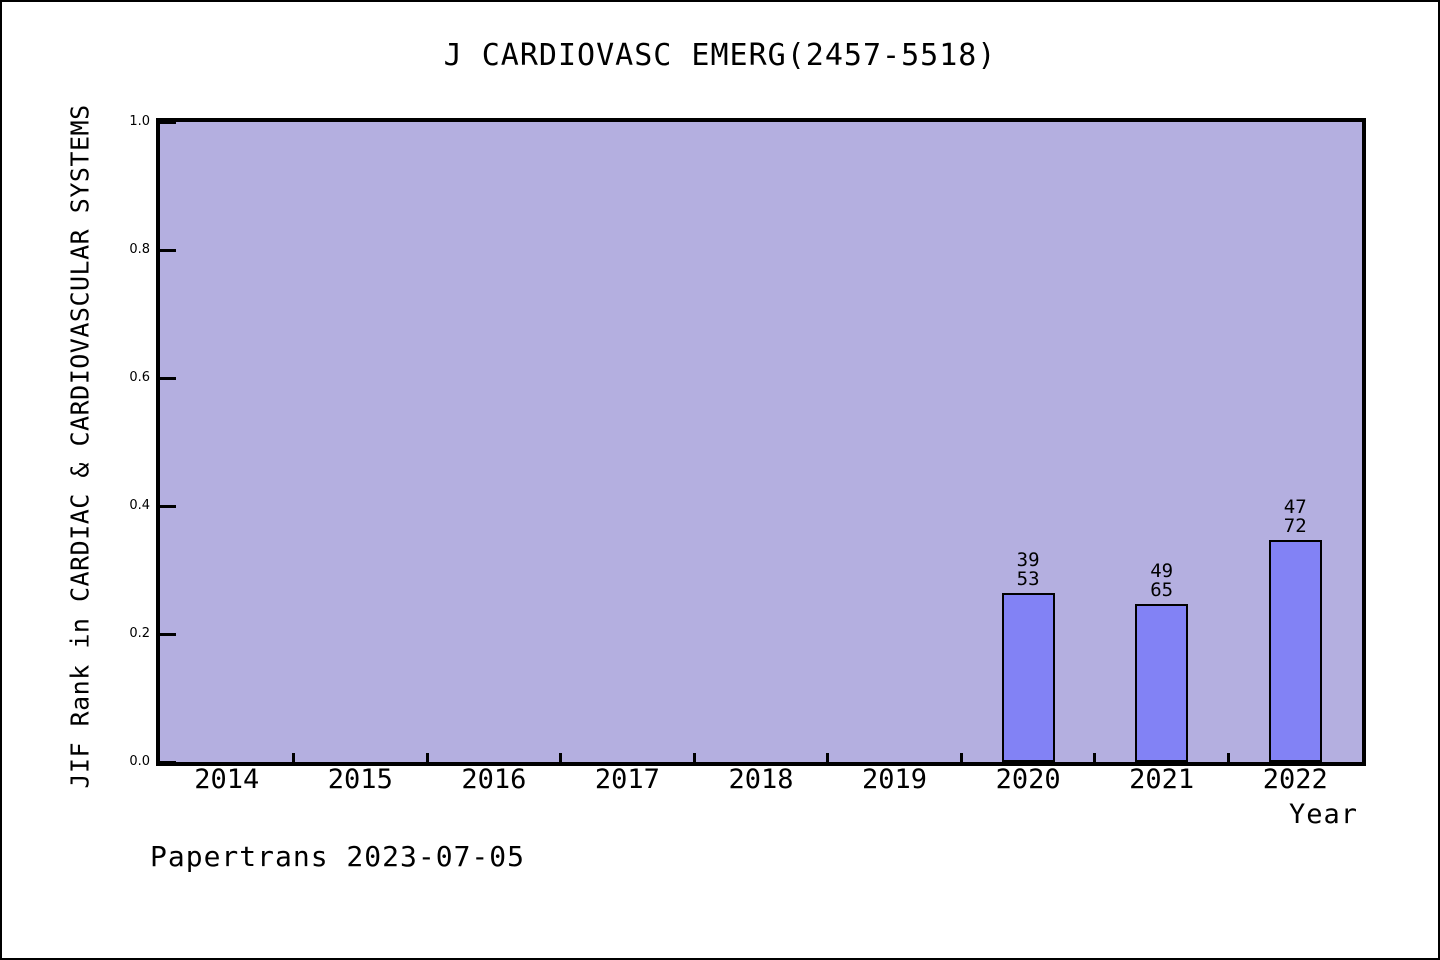 The image size is (1440, 960). Describe the element at coordinates (627, 779) in the screenshot. I see `x-tick-label: 2017` at that location.